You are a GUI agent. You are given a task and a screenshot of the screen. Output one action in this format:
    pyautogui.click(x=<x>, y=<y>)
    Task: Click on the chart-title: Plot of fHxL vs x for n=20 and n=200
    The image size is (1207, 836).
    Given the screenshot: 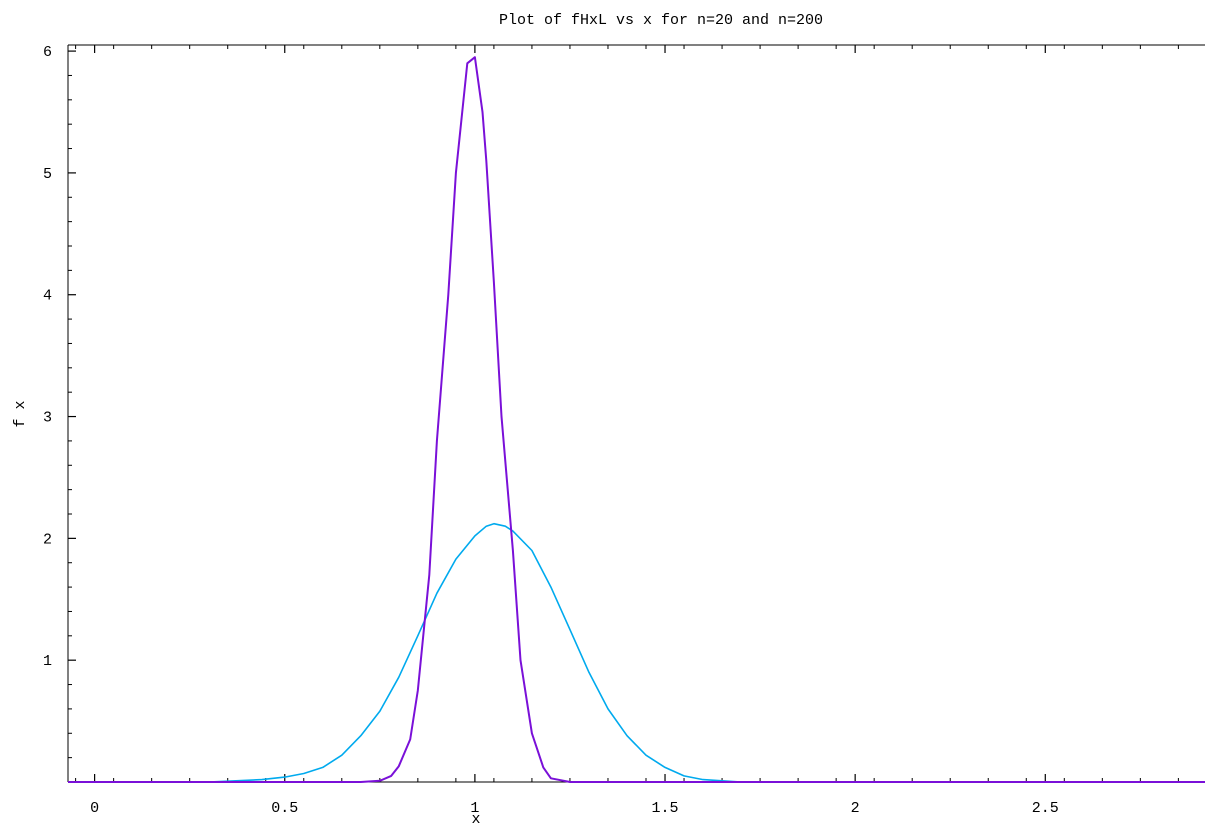 What is the action you would take?
    pyautogui.click(x=661, y=20)
    